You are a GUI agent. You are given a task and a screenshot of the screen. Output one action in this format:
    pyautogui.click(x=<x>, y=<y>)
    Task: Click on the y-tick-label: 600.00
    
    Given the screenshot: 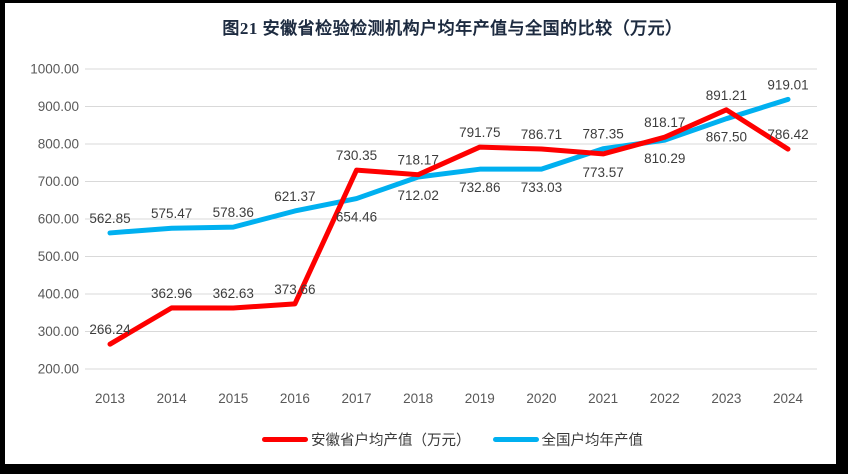 What is the action you would take?
    pyautogui.click(x=58, y=219)
    